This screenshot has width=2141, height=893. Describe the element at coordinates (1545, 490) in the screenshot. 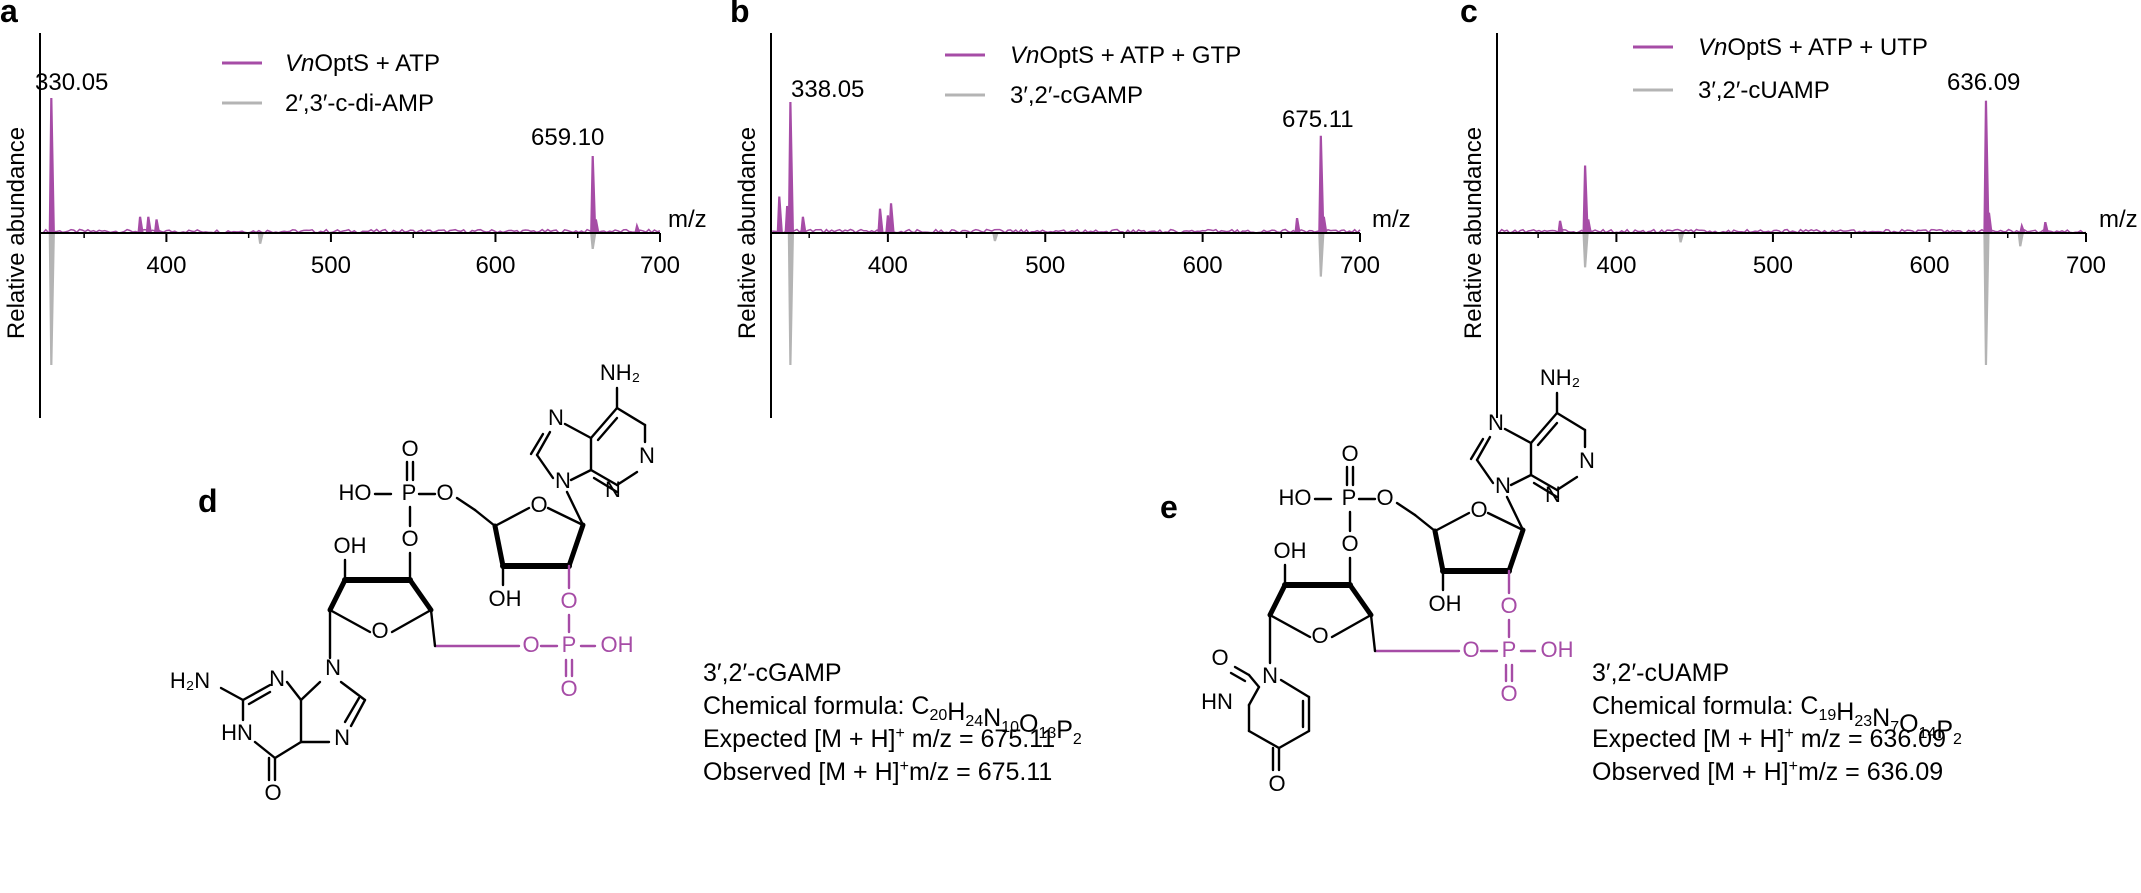

I see `adenine-bond-4b` at that location.